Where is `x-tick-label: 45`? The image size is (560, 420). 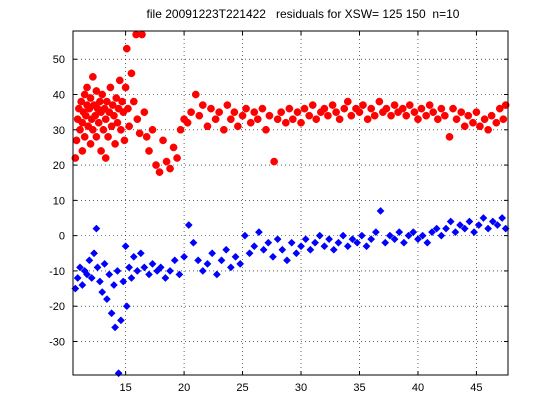 x-tick-label: 45 is located at coordinates (476, 388).